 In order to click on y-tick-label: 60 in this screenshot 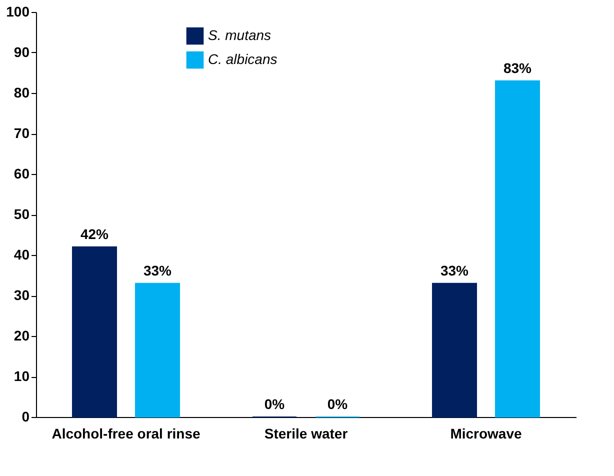, I will do `click(22, 174)`.